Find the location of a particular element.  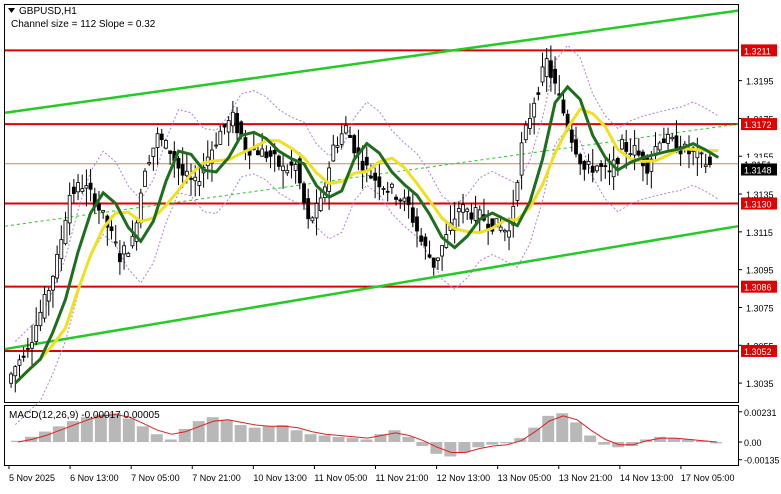

time-label-1: 6 Nov 13:00 is located at coordinates (94, 478).